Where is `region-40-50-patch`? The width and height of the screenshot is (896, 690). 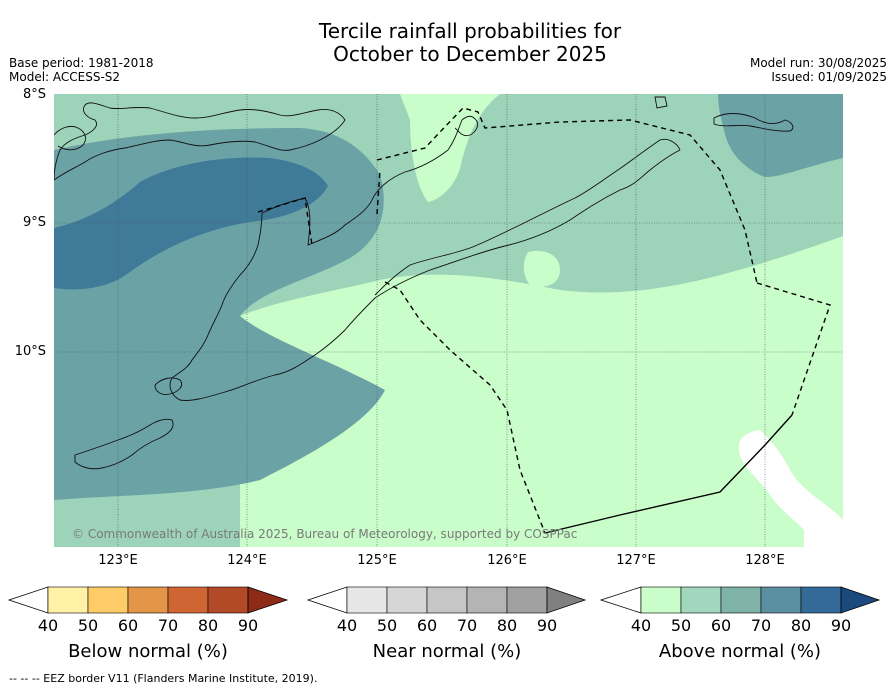 region-40-50-patch is located at coordinates (541, 268).